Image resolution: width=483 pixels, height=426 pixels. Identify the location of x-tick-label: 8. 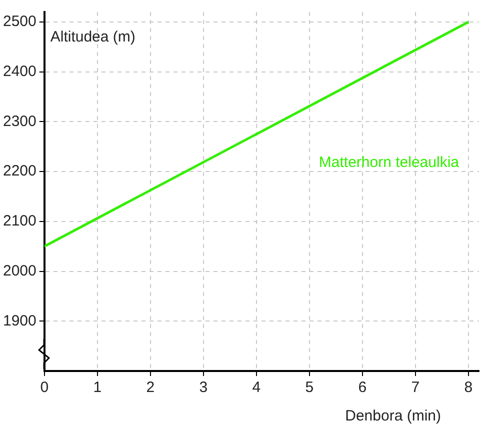
(468, 387).